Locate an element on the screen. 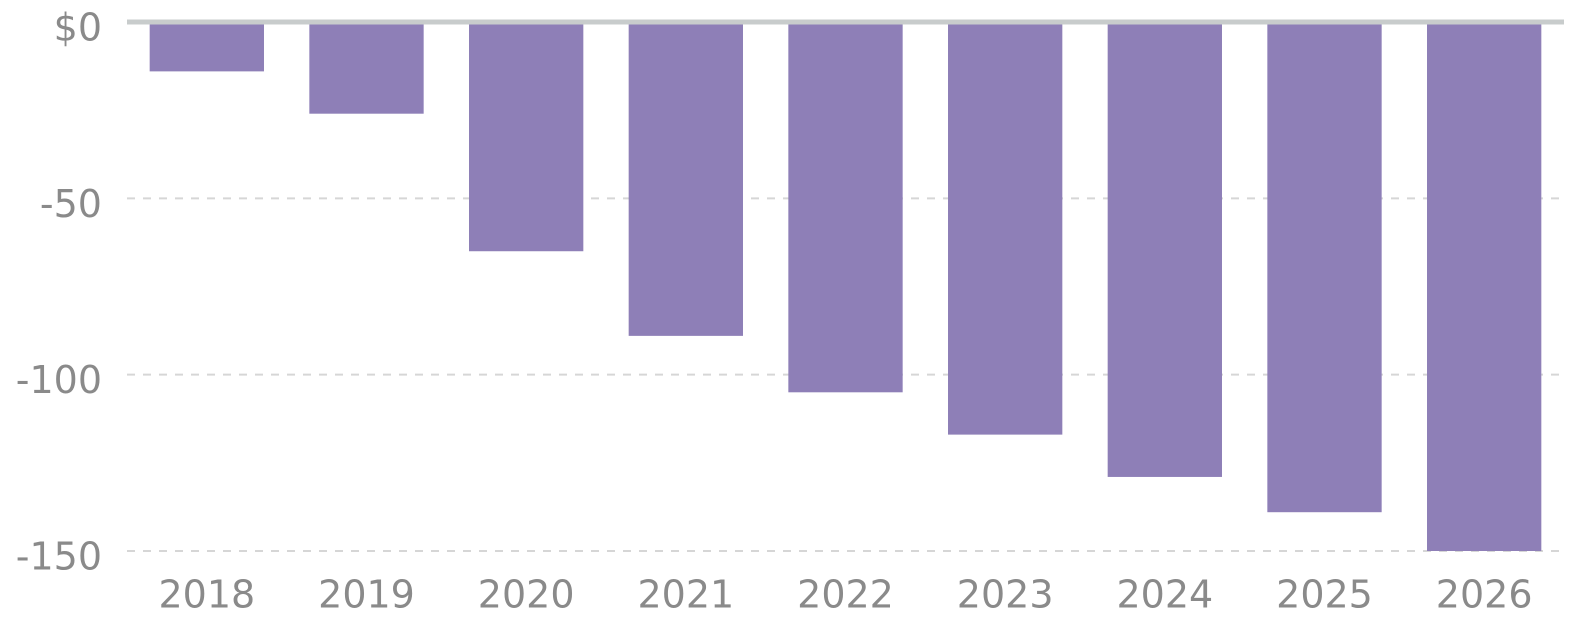 The width and height of the screenshot is (1587, 627). y-tick-label: -50 is located at coordinates (71, 204).